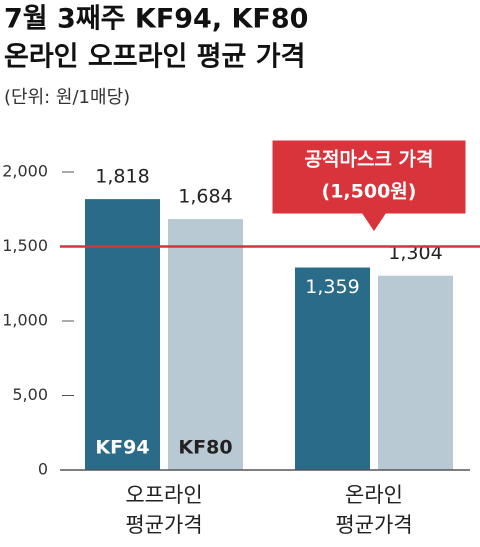 This screenshot has width=480, height=547. Describe the element at coordinates (205, 197) in the screenshot. I see `data-label: 1,684` at that location.